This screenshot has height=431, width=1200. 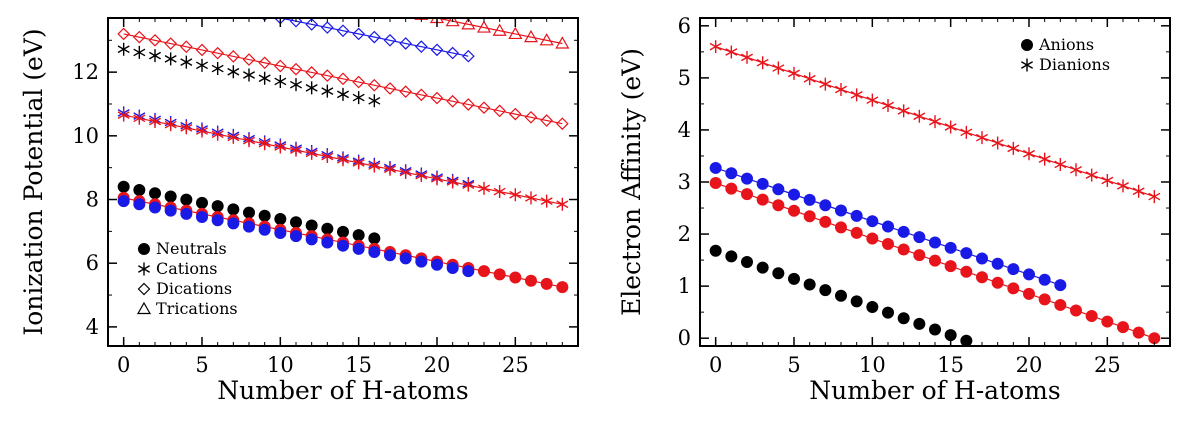 I want to click on y-tick-label: 4, so click(x=92, y=327).